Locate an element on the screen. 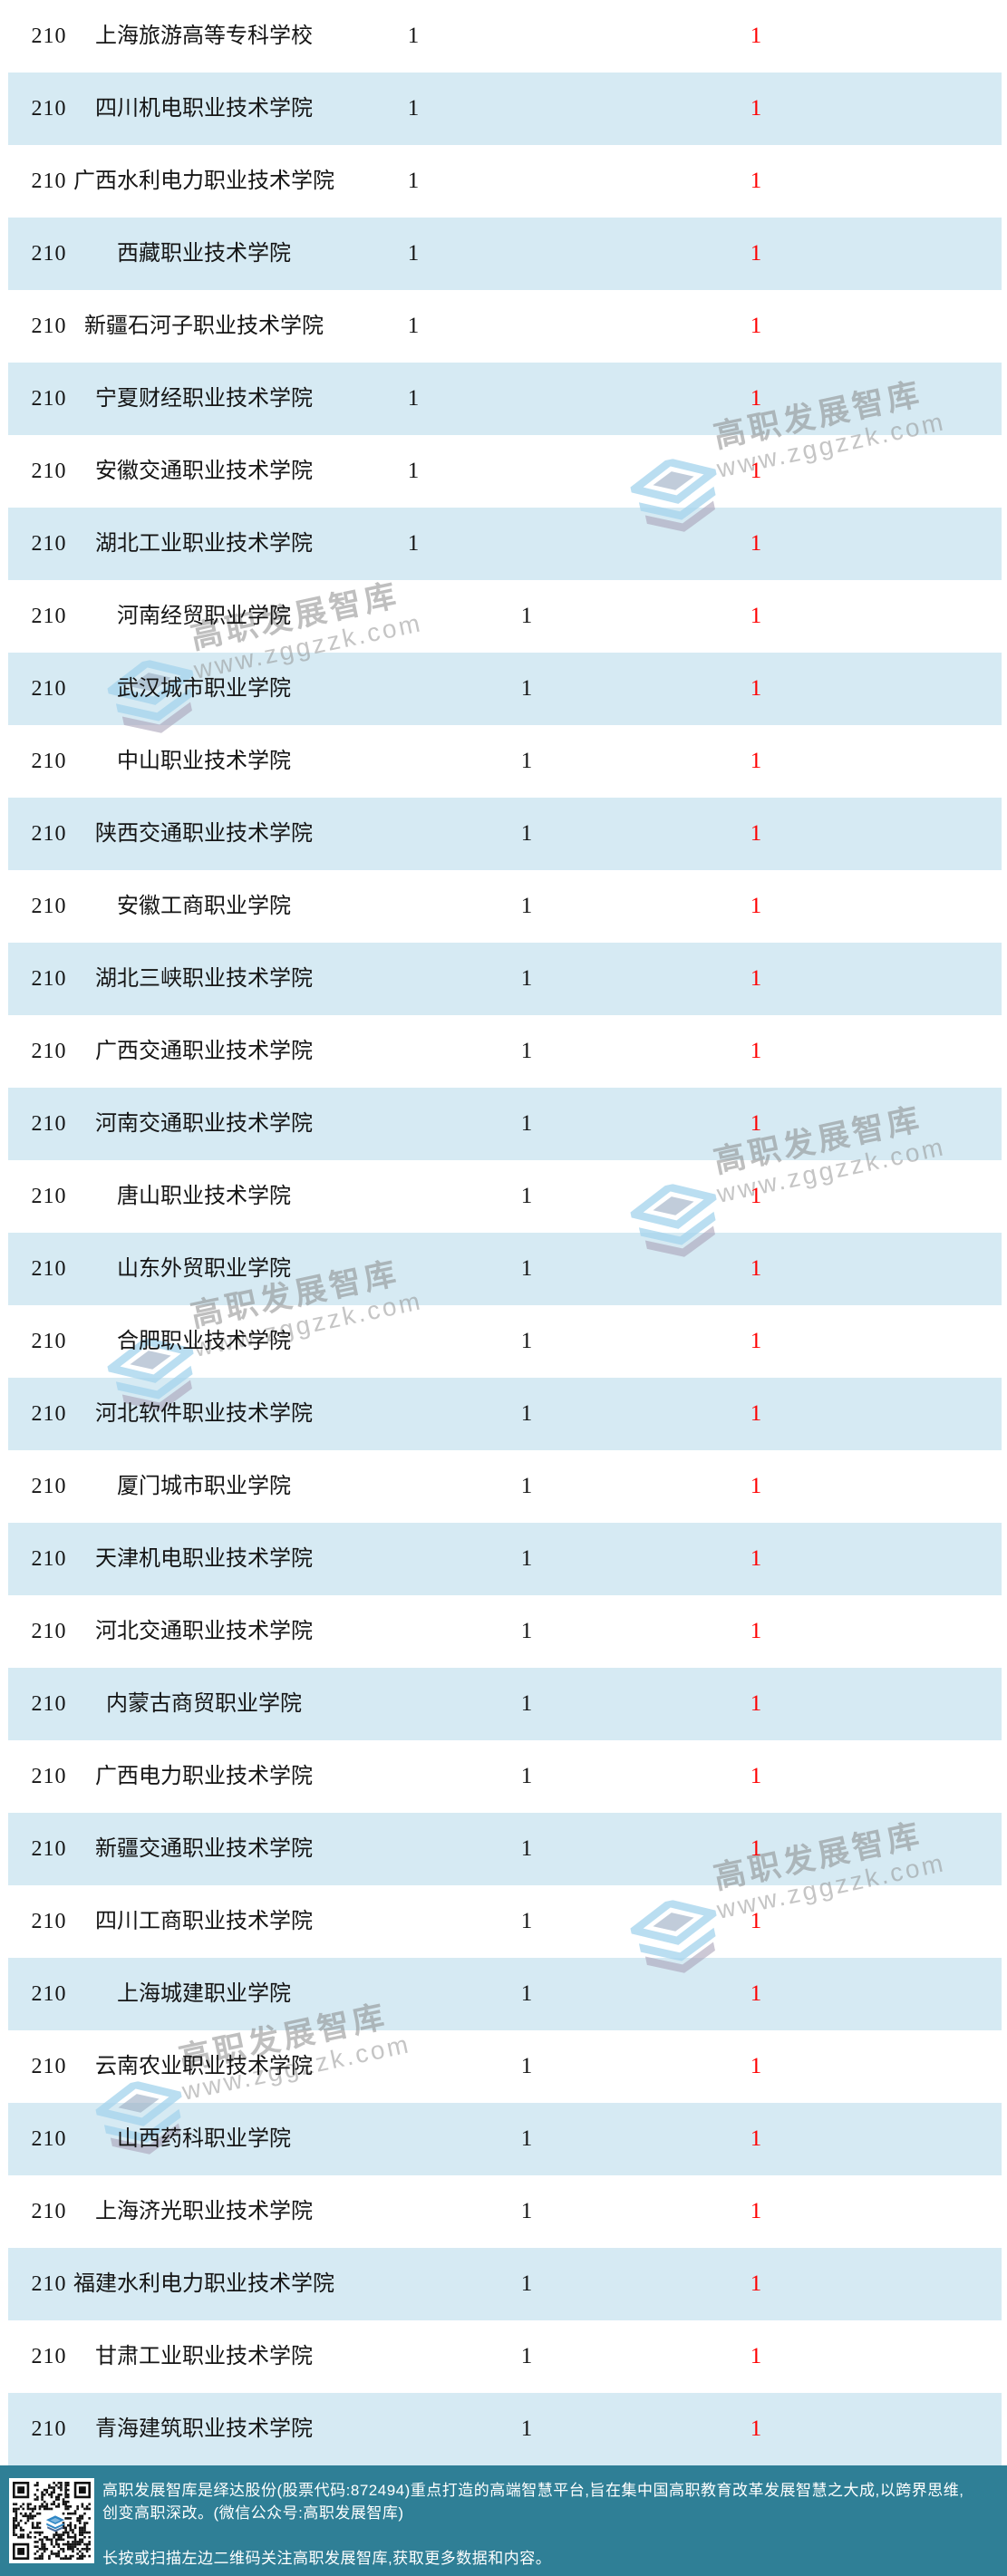 Image resolution: width=1007 pixels, height=2576 pixels. table-row: 210 厦门城市职业学院 1 1 is located at coordinates (505, 1486).